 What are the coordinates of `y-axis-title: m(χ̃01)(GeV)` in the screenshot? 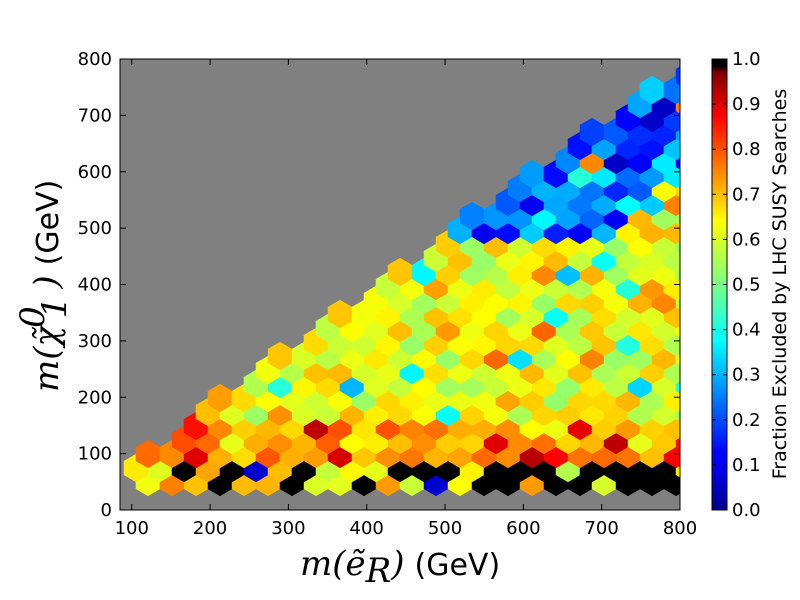 It's located at (44, 286).